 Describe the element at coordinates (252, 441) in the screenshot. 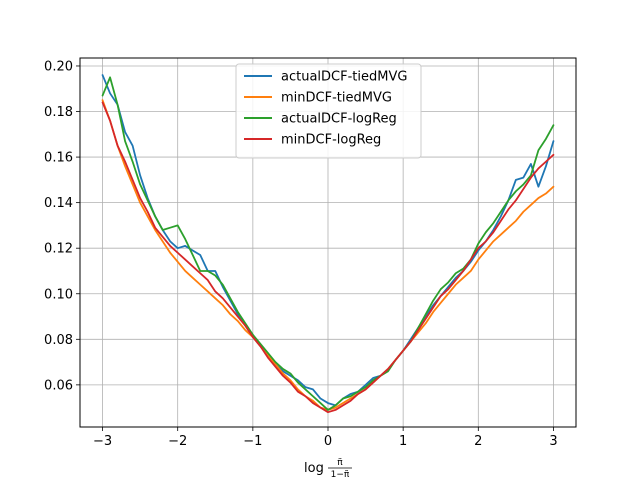

I see `x-tick-label: −1` at that location.